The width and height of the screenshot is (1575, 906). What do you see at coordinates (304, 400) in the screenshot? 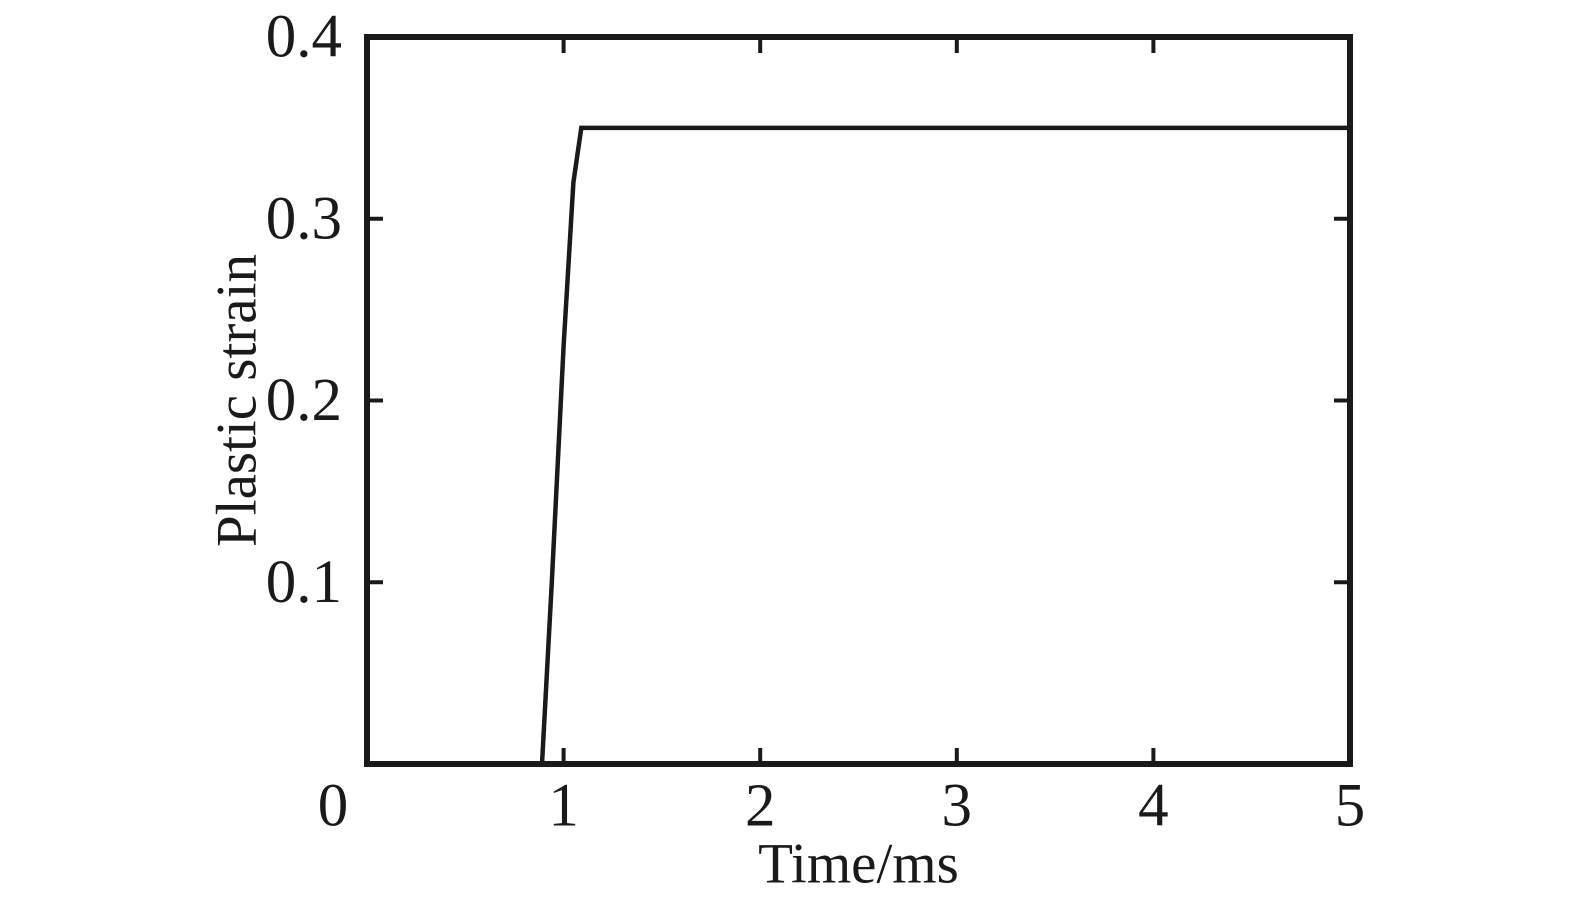
I see `y-tick-label: 0.2` at bounding box center [304, 400].